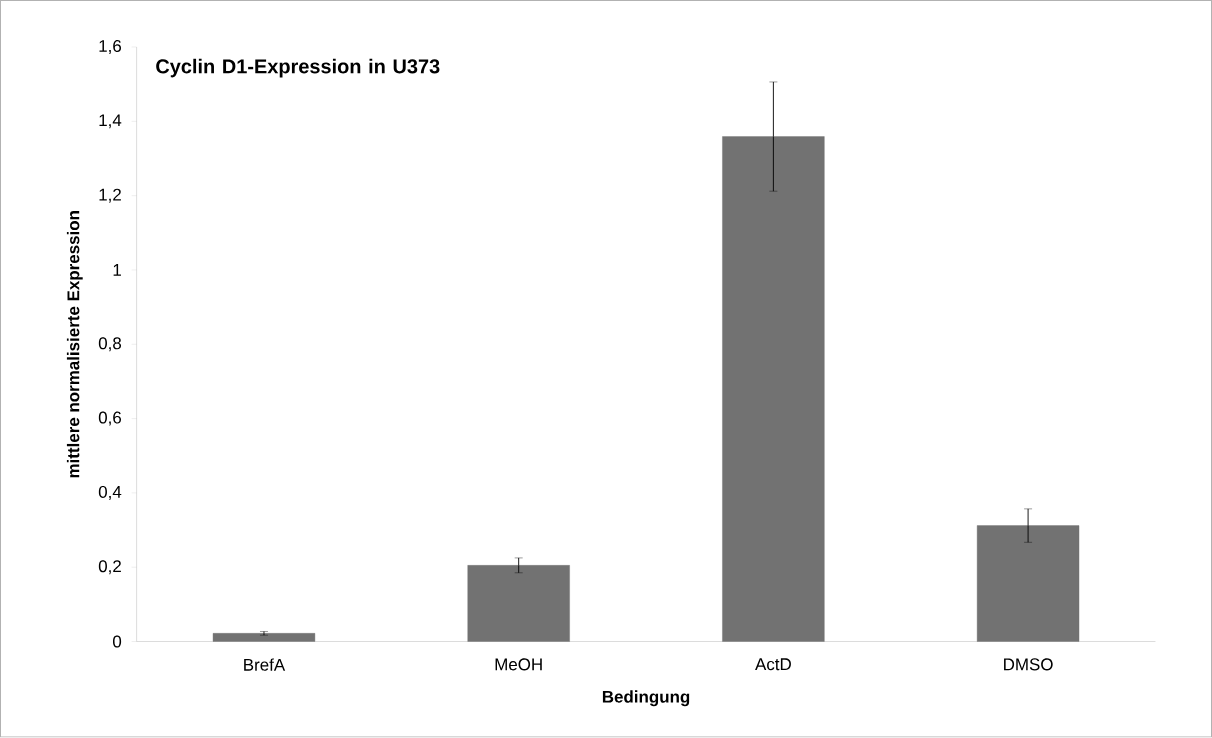 This screenshot has width=1212, height=738. Describe the element at coordinates (1028, 664) in the screenshot. I see `x-tick-label: DMSO` at that location.